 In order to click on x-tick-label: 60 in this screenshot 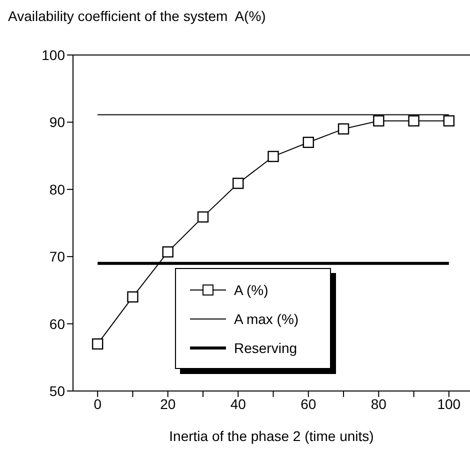, I will do `click(308, 404)`.